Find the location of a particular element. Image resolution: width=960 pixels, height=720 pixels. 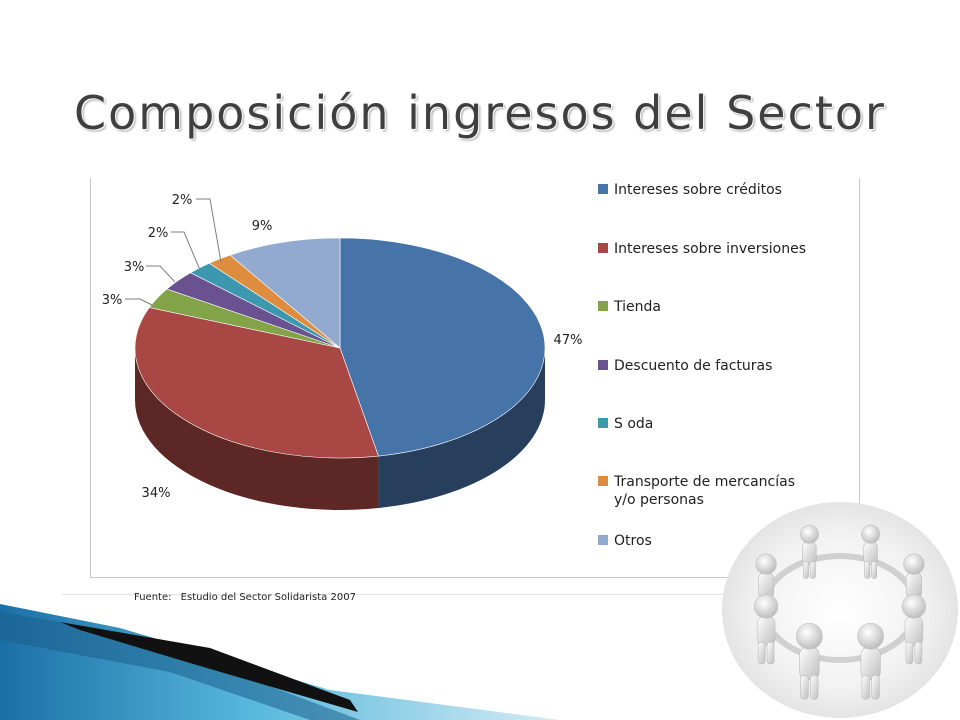

legend-label-3: Descuento de facturas is located at coordinates (693, 366).